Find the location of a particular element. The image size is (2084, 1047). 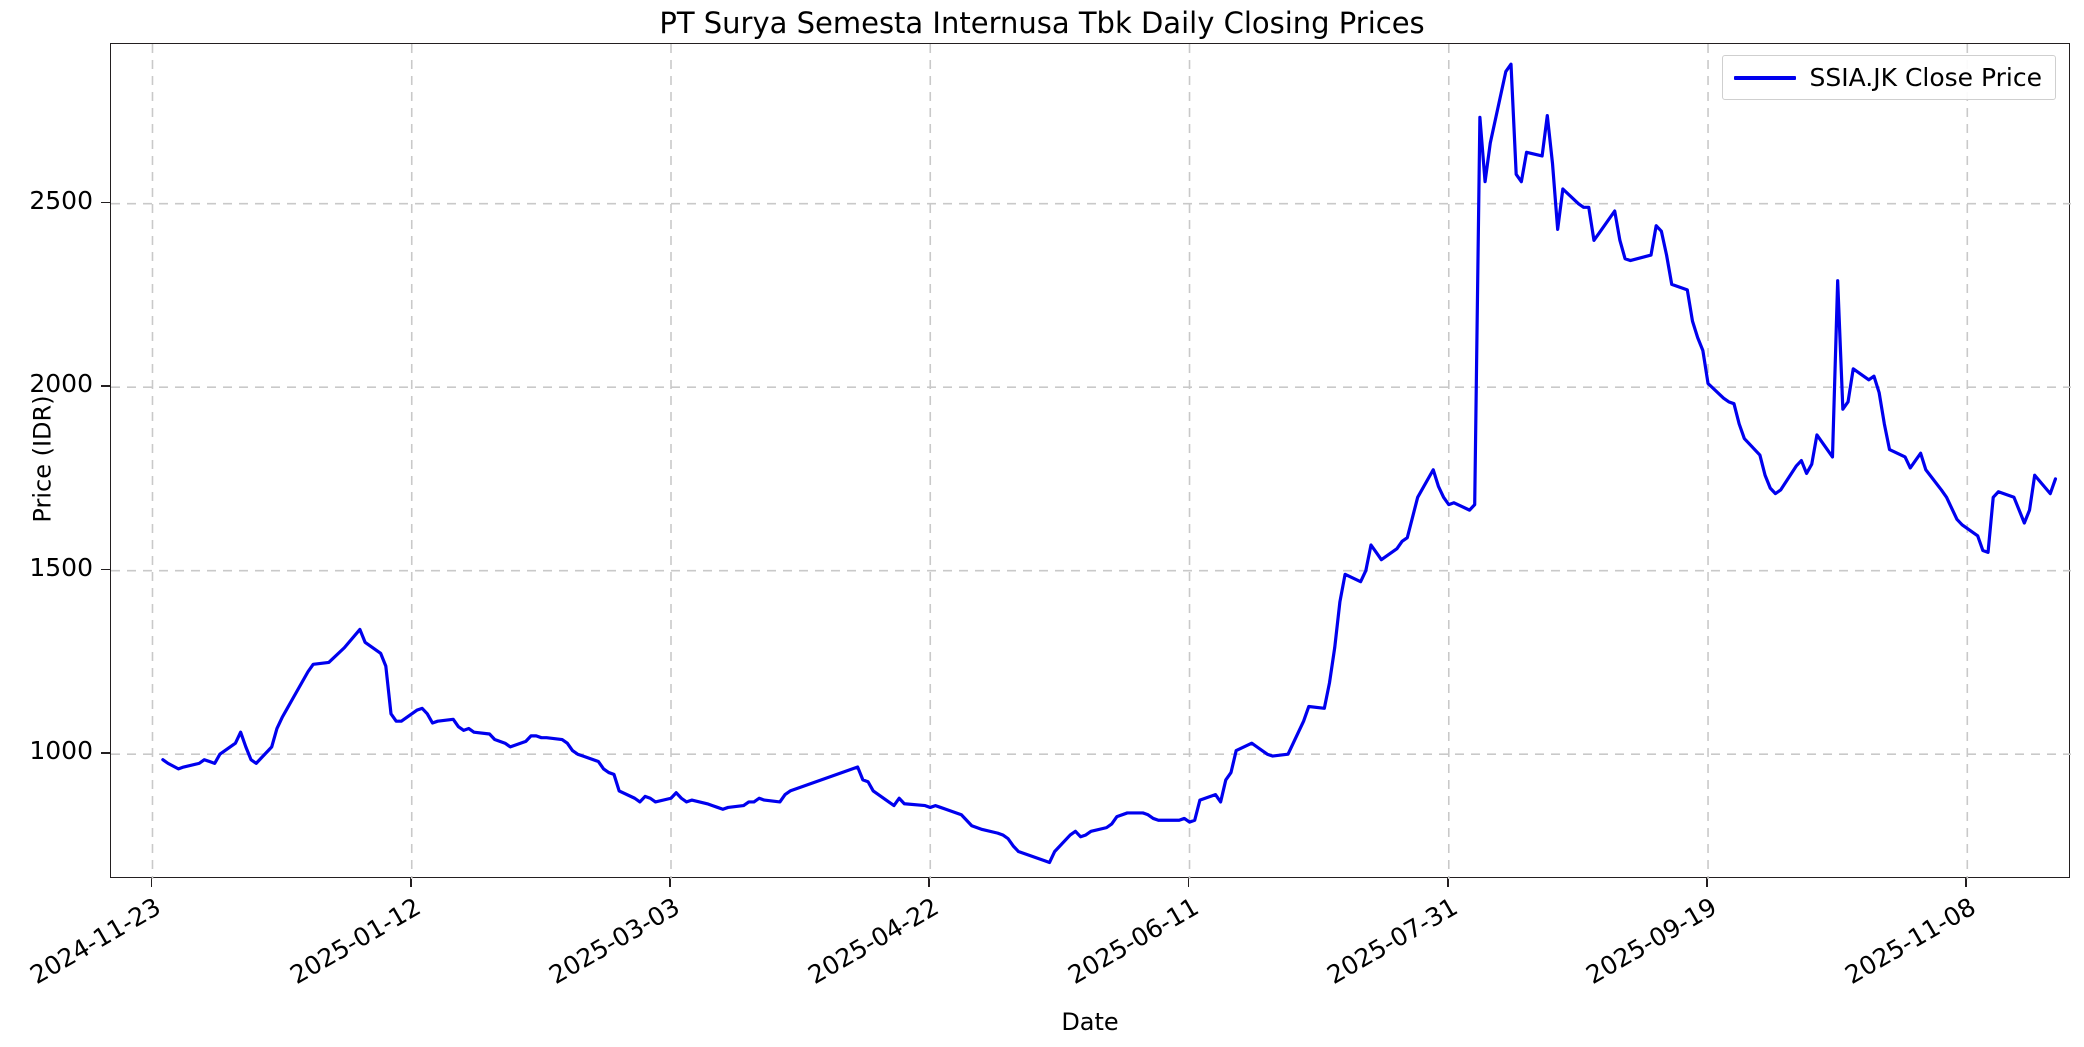

y-tick-label: 1500 is located at coordinates (61, 567).